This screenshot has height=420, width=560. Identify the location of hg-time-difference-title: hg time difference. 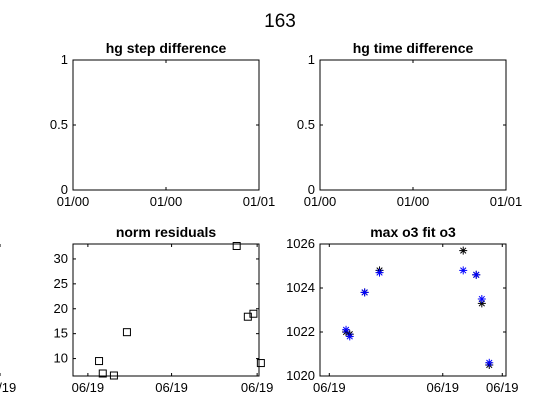
(413, 48).